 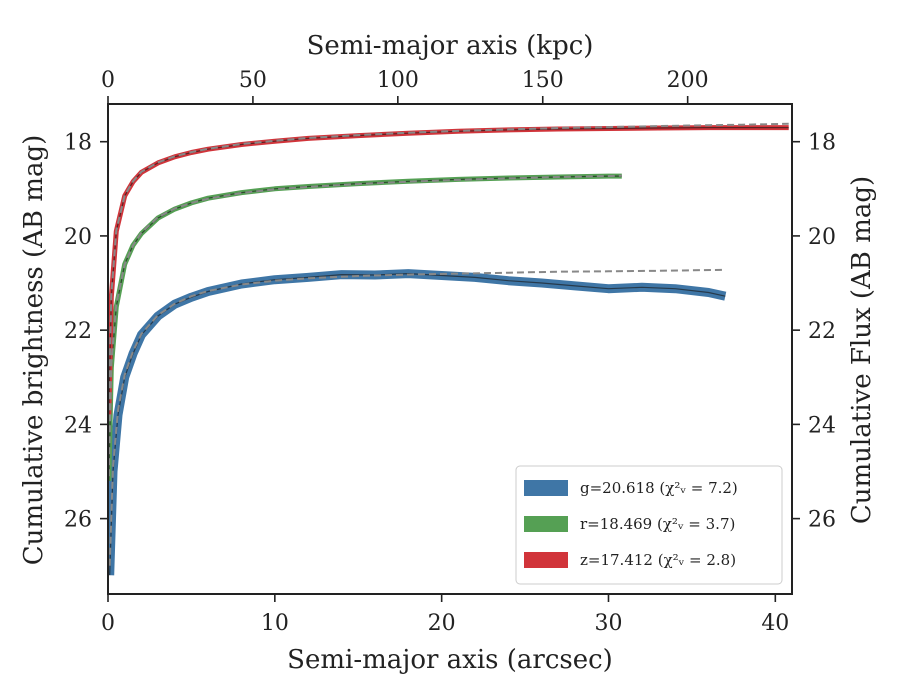 What do you see at coordinates (78, 520) in the screenshot?
I see `y-tick-label: 26` at bounding box center [78, 520].